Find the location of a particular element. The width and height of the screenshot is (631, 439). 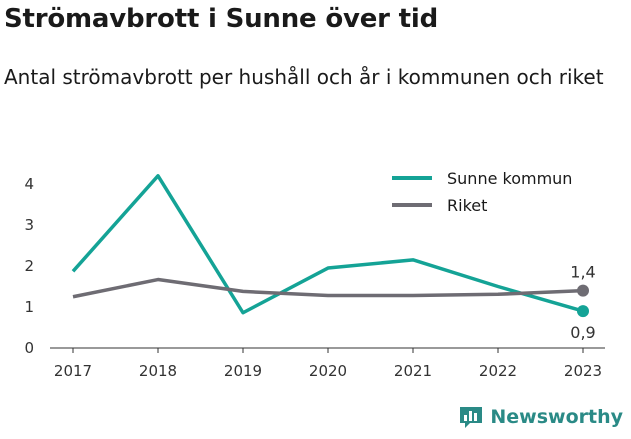

end-value-label-sunne-kommun: 0,9 is located at coordinates (582, 332).